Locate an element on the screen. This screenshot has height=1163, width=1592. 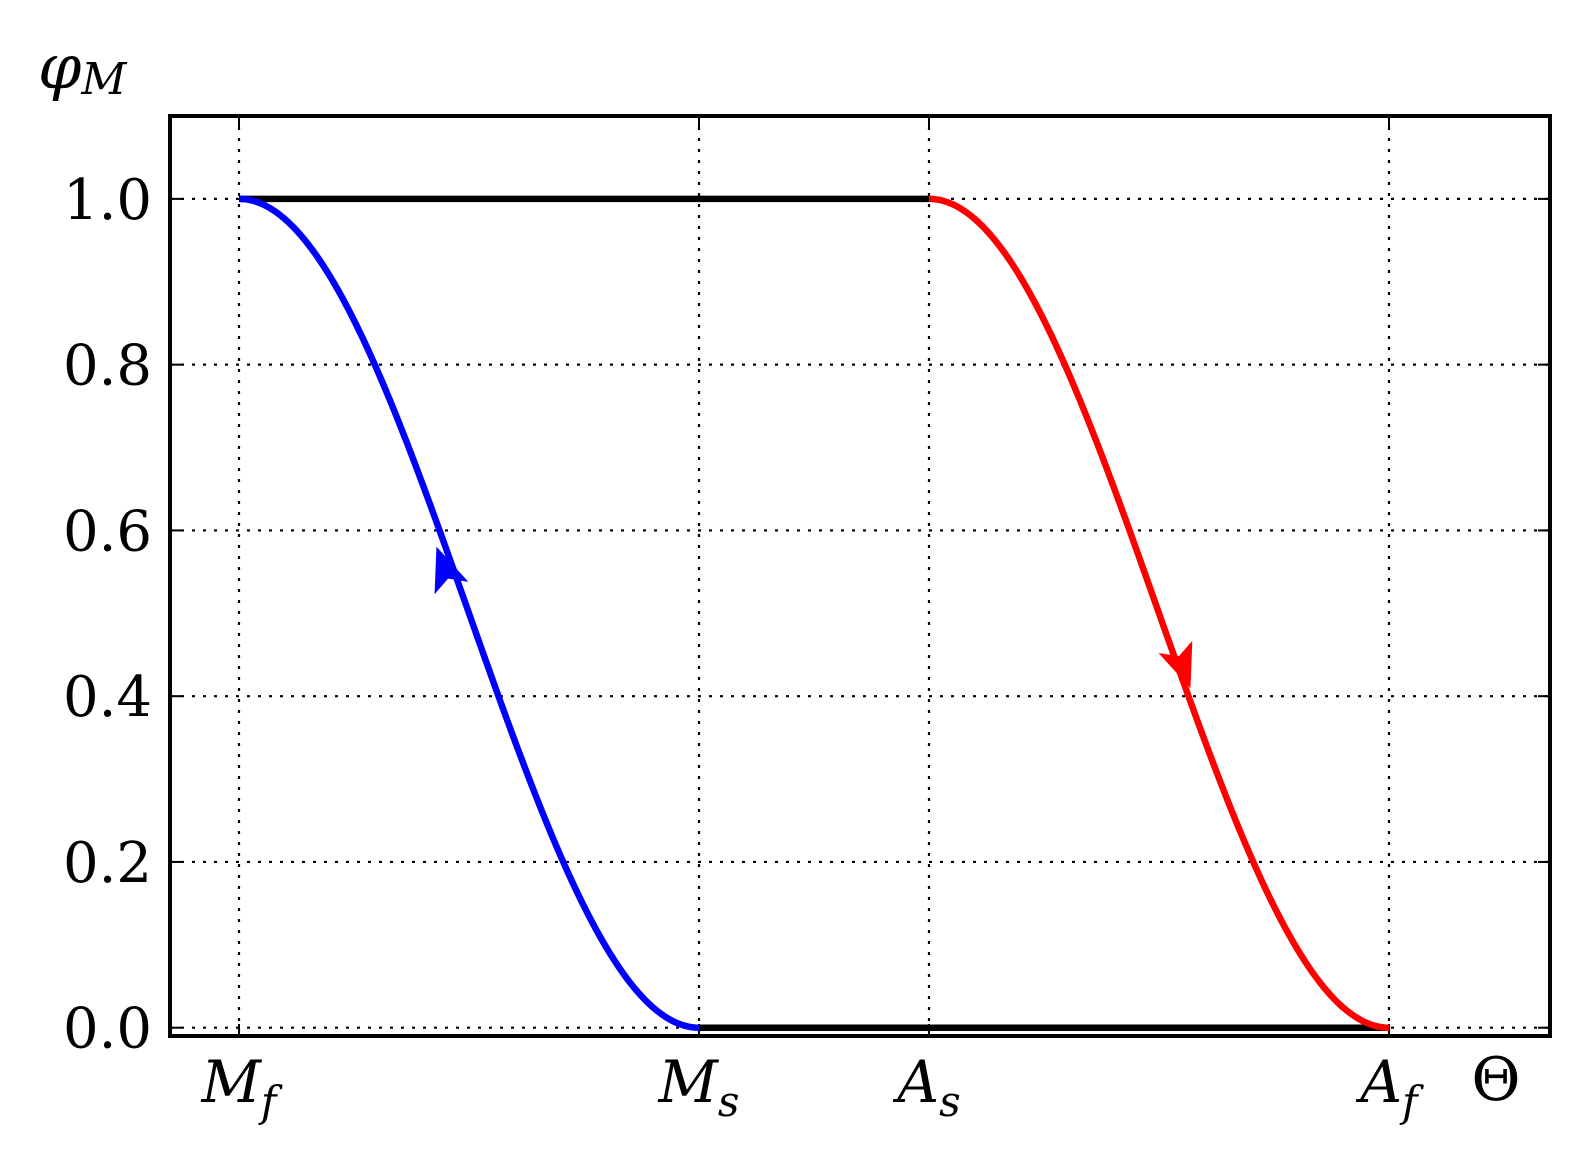
y-axis-label-sub: M is located at coordinates (103, 79).